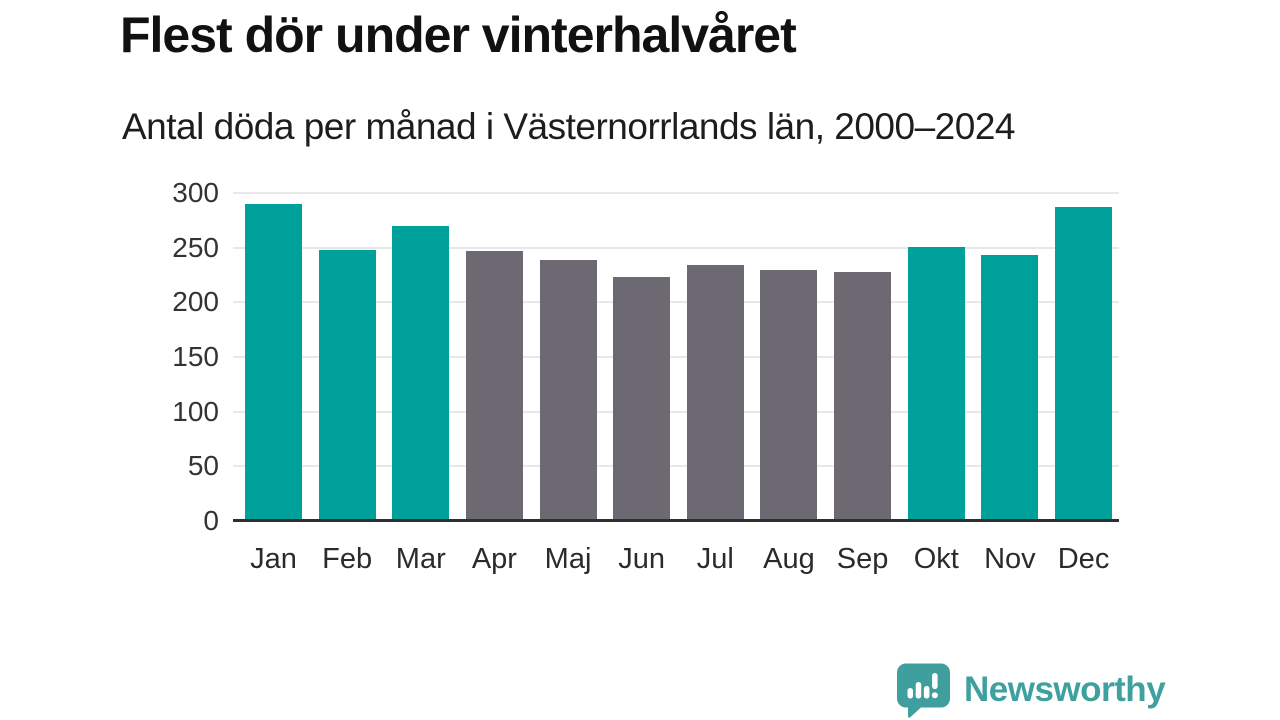 This screenshot has width=1280, height=720. What do you see at coordinates (494, 559) in the screenshot?
I see `x-tick-label-apr: Apr` at bounding box center [494, 559].